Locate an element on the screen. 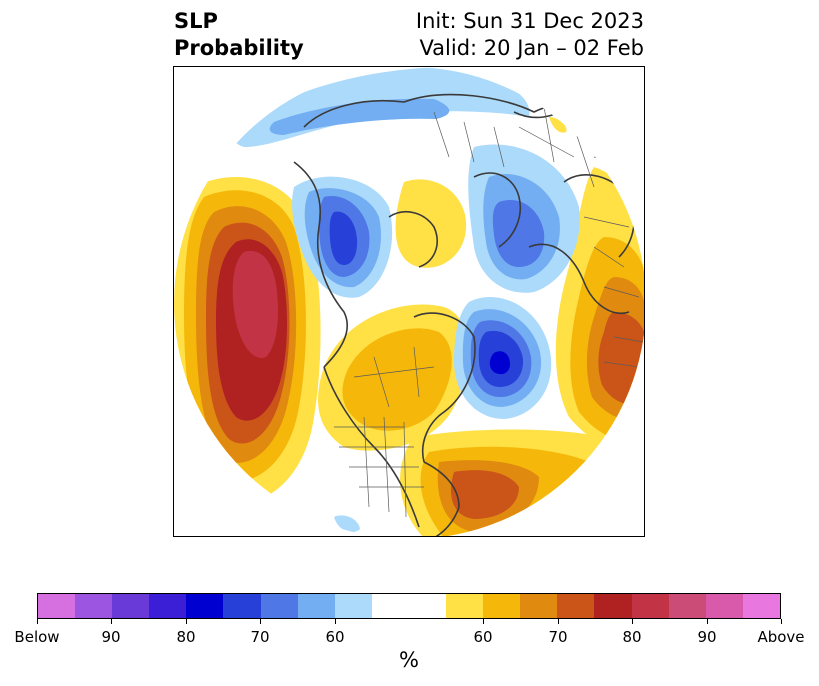 This screenshot has width=819, height=686. title-variable: SLP is located at coordinates (196, 21).